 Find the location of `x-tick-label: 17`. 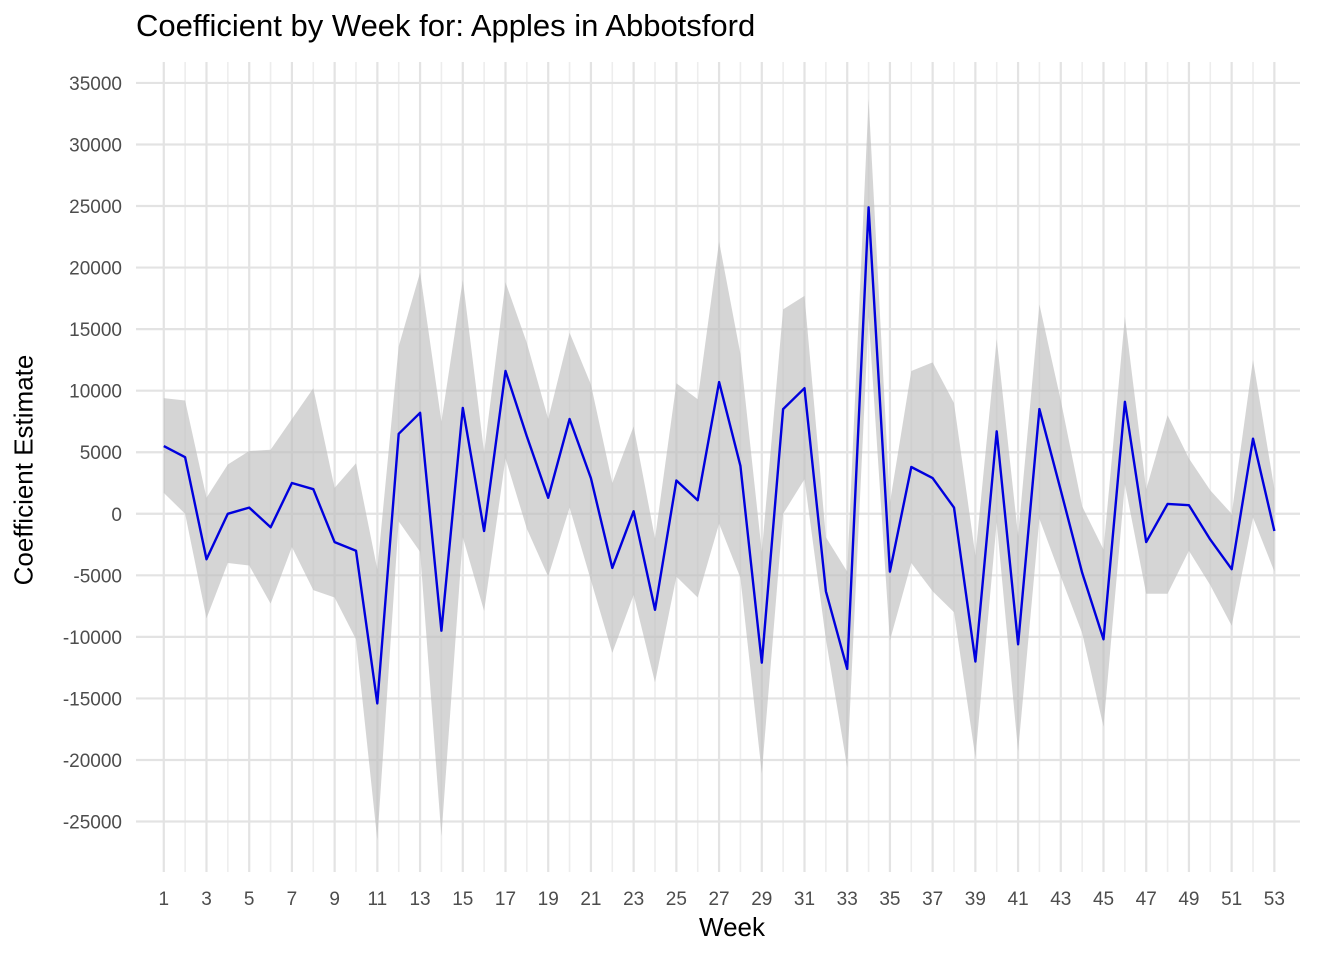

x-tick-label: 17 is located at coordinates (505, 899).